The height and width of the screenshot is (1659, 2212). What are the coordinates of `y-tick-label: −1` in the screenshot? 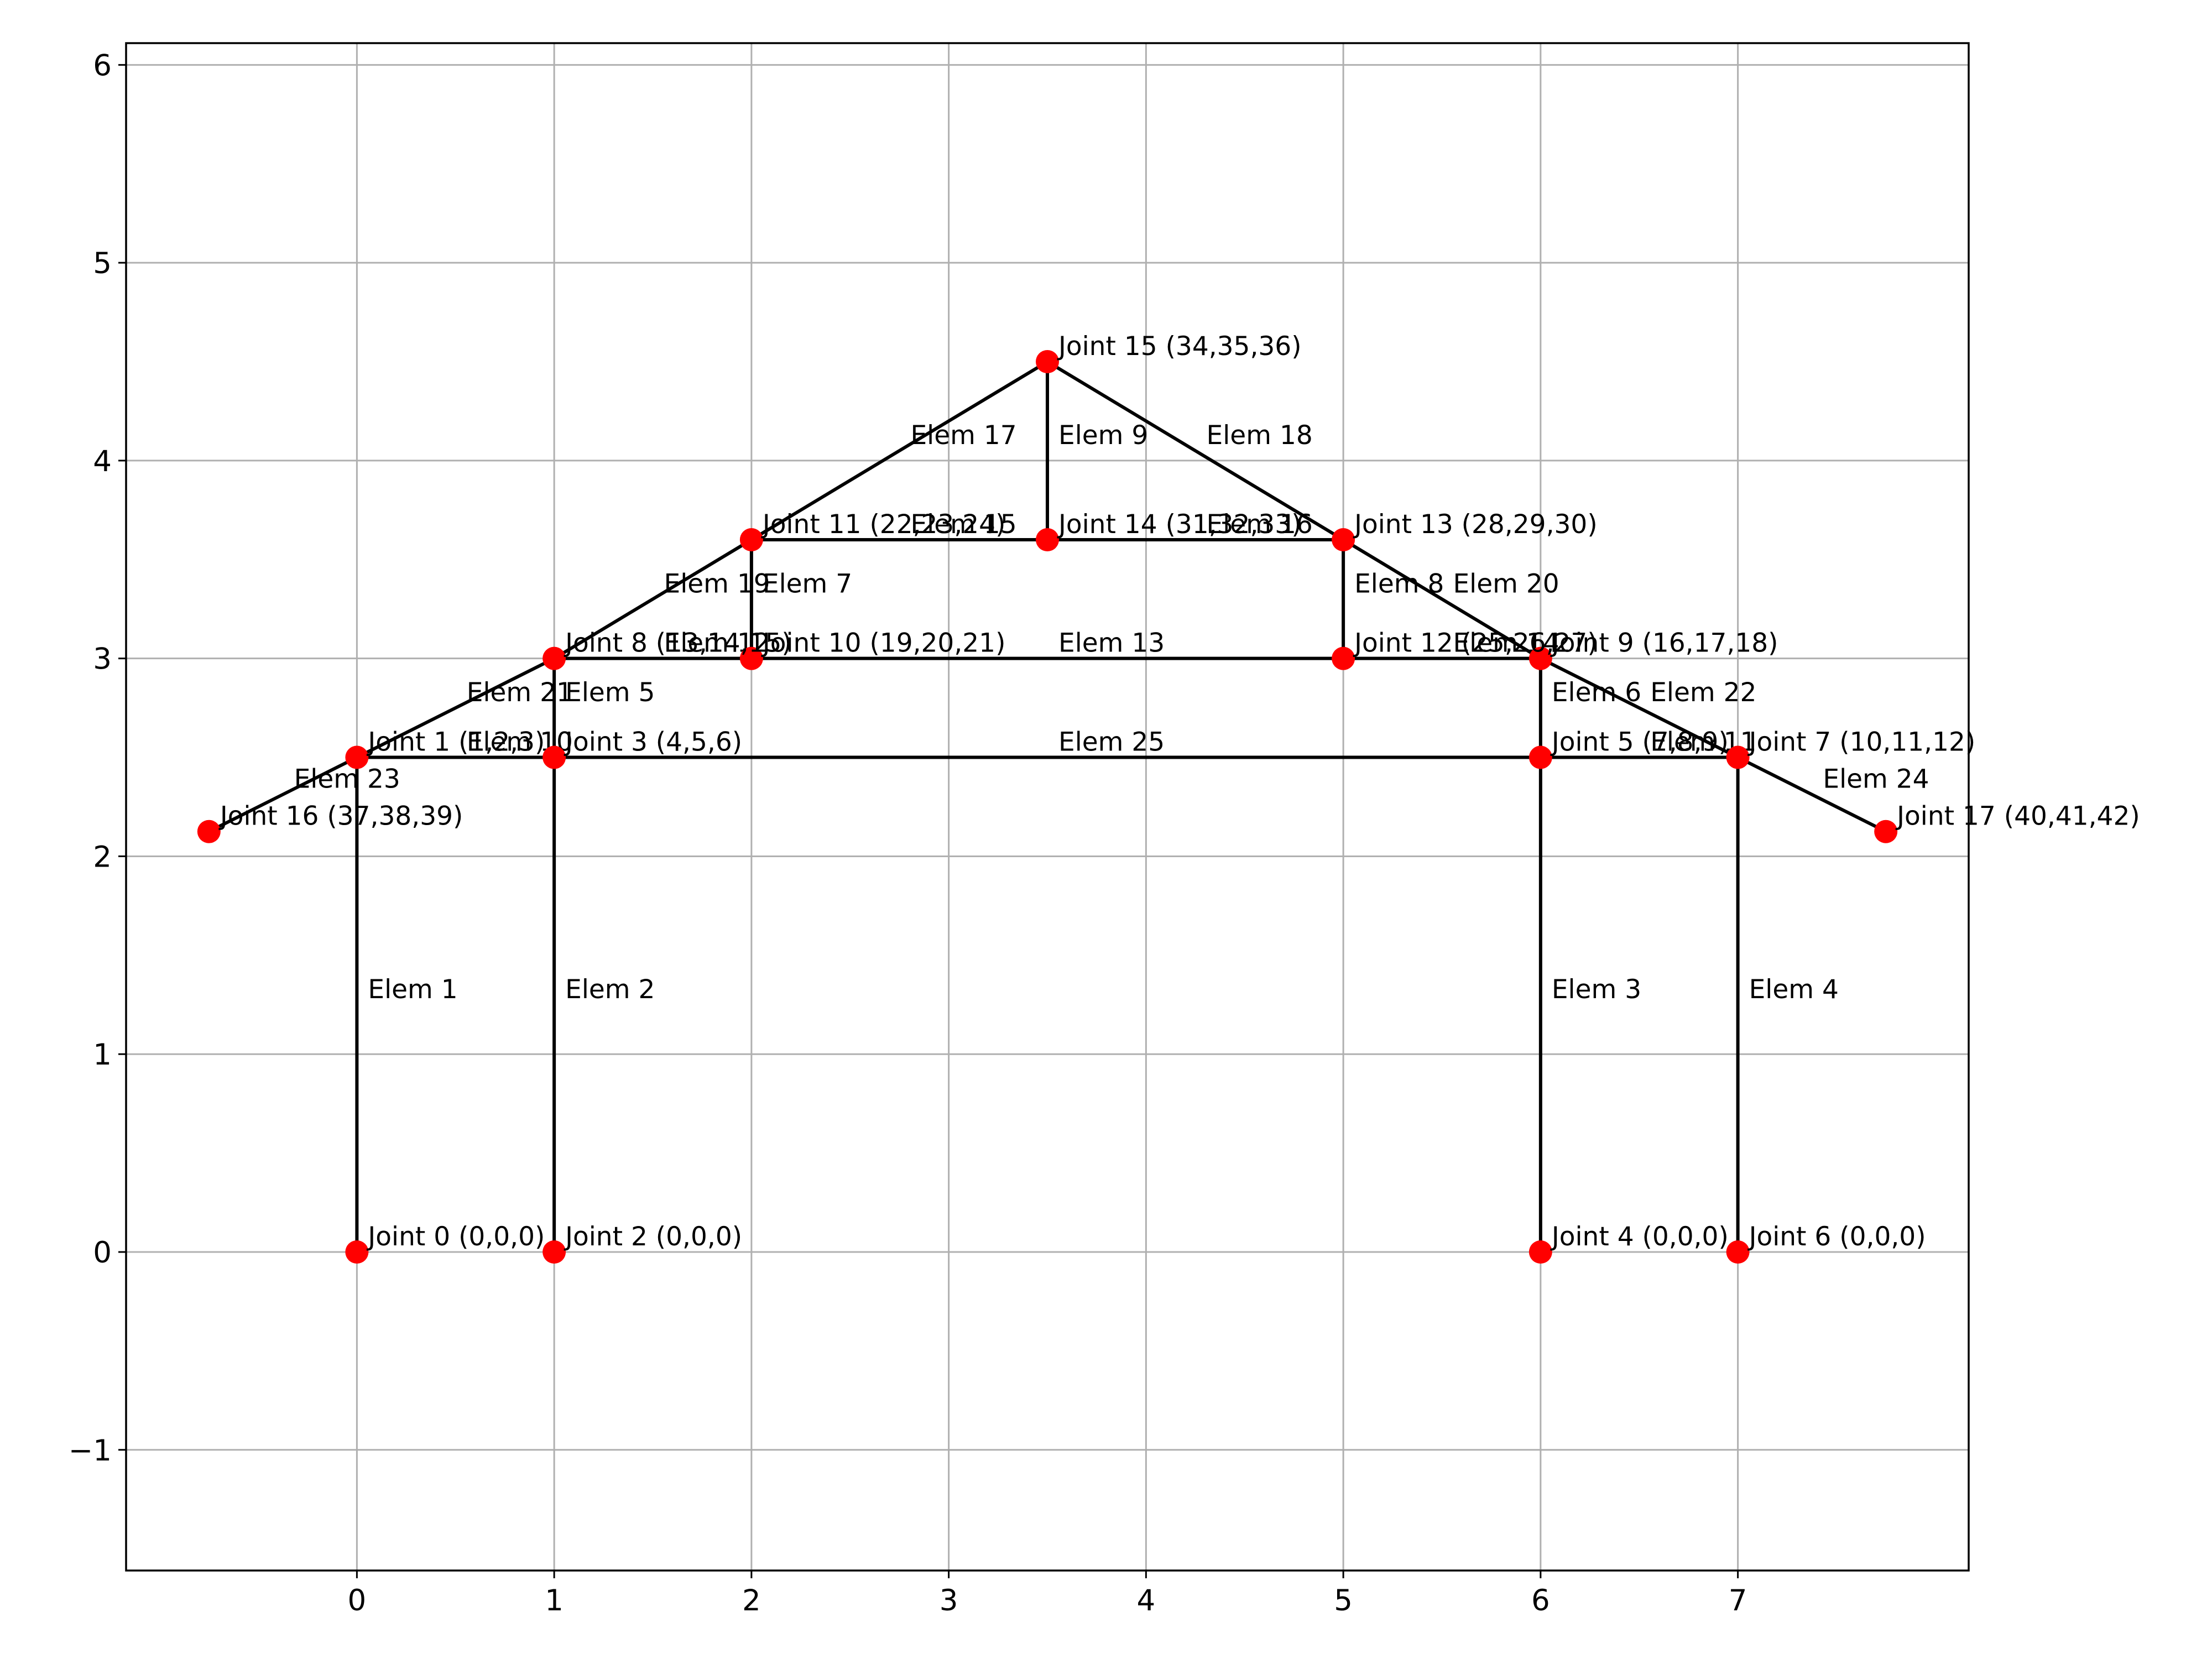 It's located at (91, 1451).